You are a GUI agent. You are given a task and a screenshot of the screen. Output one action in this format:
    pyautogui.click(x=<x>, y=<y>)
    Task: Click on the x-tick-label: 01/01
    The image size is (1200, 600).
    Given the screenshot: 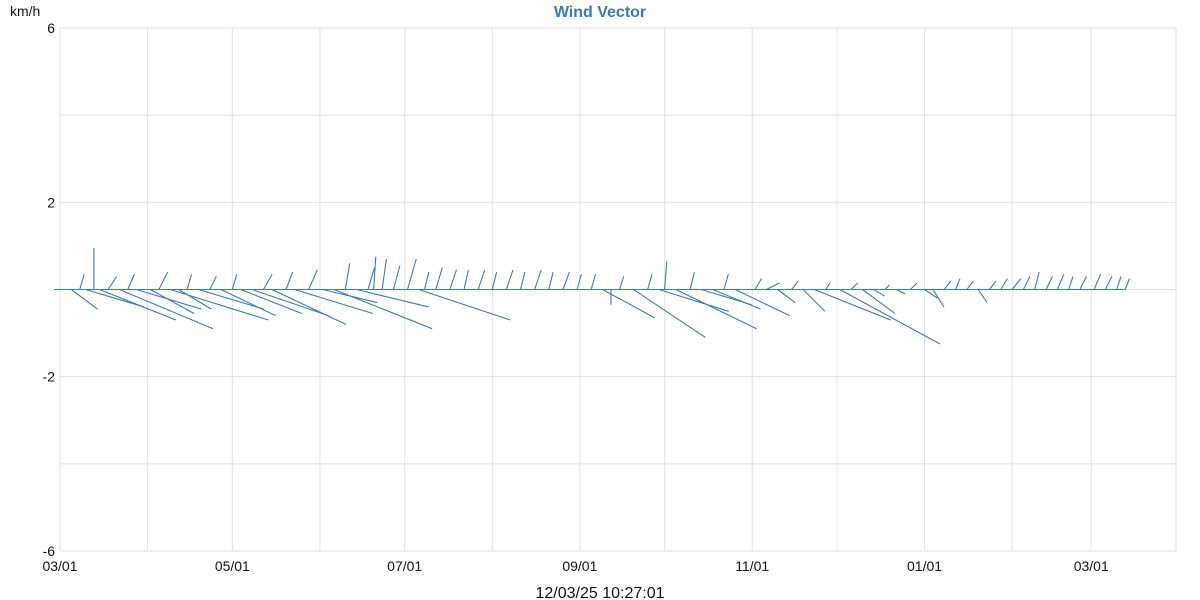 What is the action you would take?
    pyautogui.click(x=924, y=566)
    